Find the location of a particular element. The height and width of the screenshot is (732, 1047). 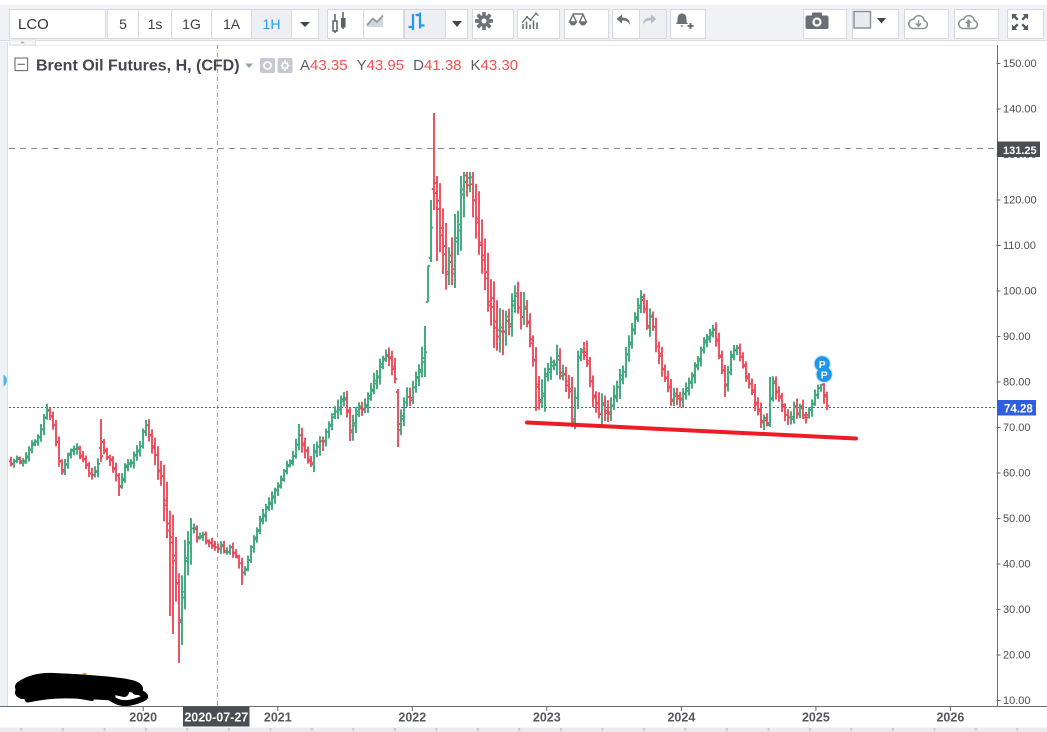

svg-text: 150.00 is located at coordinates (1020, 64).